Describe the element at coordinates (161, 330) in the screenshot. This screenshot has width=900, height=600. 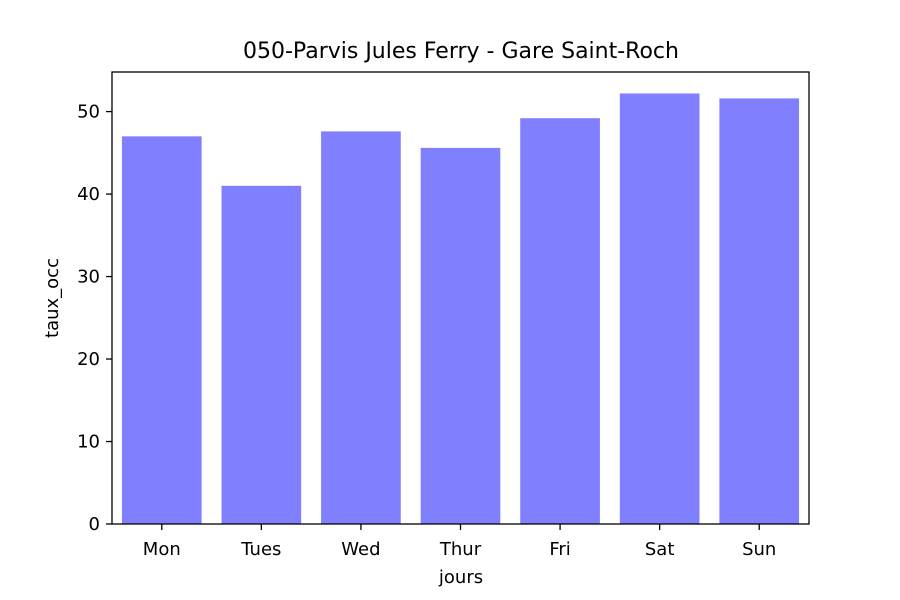
I see `bar-mon` at that location.